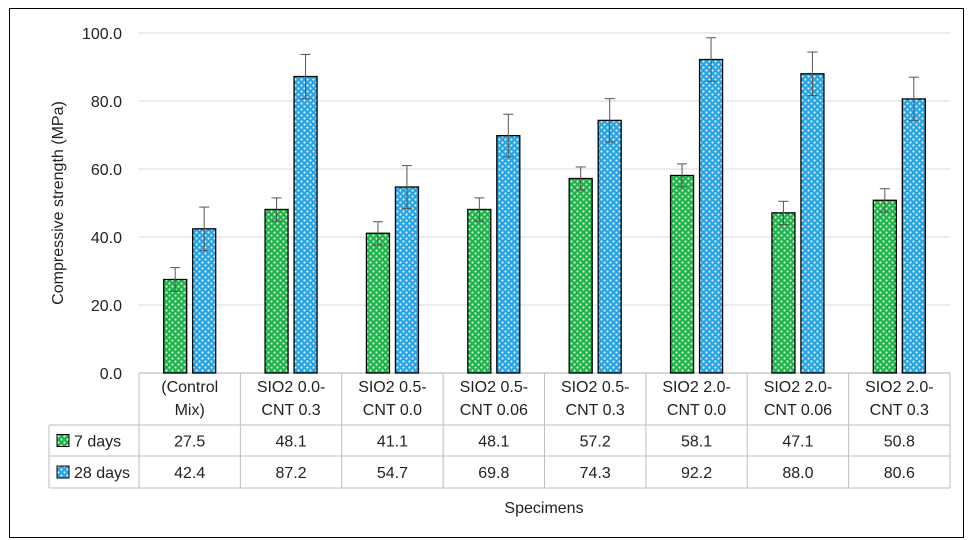 The width and height of the screenshot is (971, 540). What do you see at coordinates (102, 34) in the screenshot?
I see `y-tick-label: 100.0` at bounding box center [102, 34].